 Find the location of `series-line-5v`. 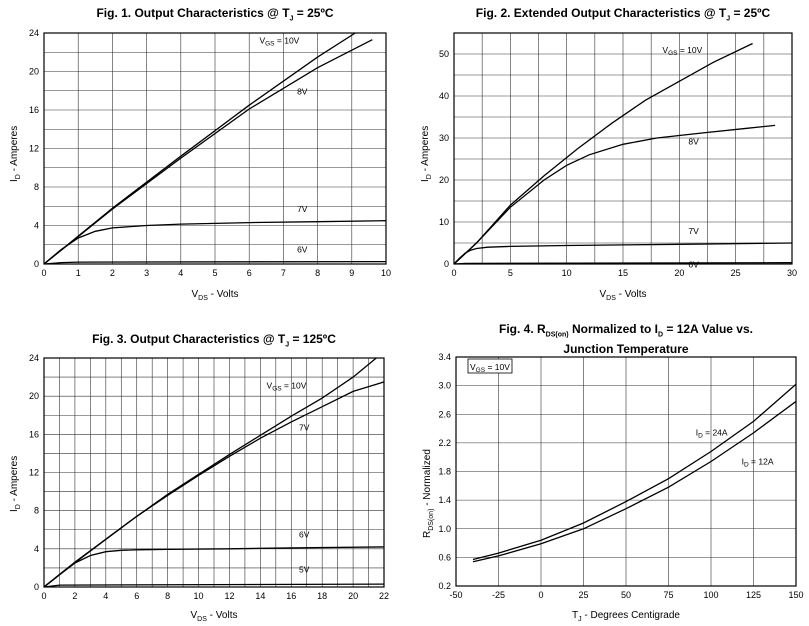

series-line-5v is located at coordinates (214, 585).